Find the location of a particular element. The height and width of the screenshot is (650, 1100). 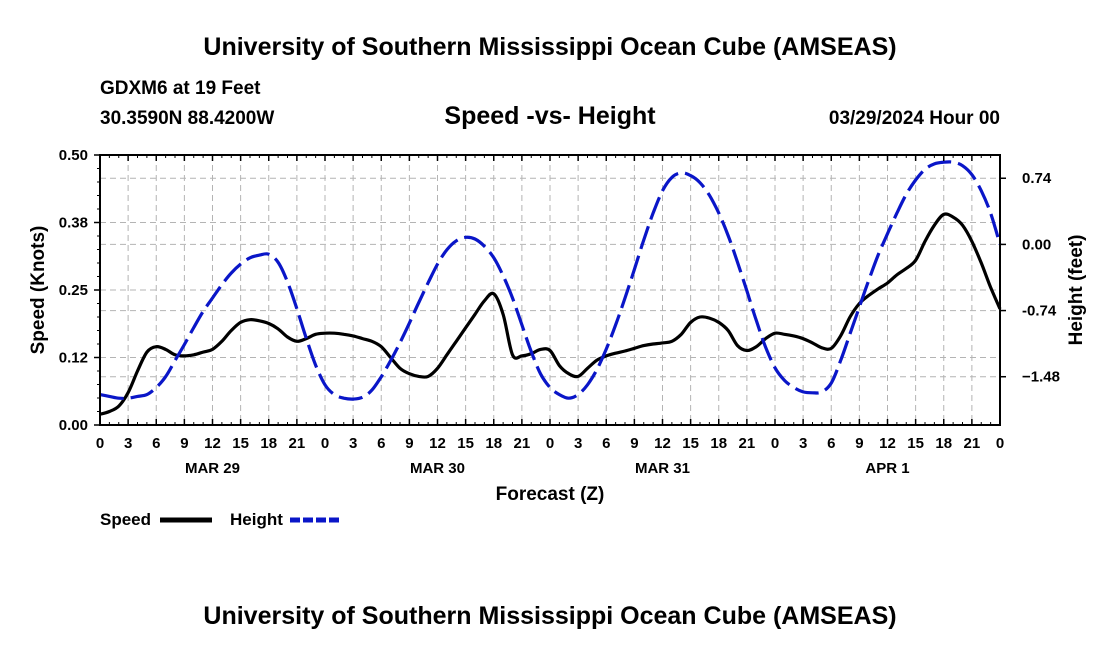

y-left-tick-label: 0.50 is located at coordinates (73, 155).